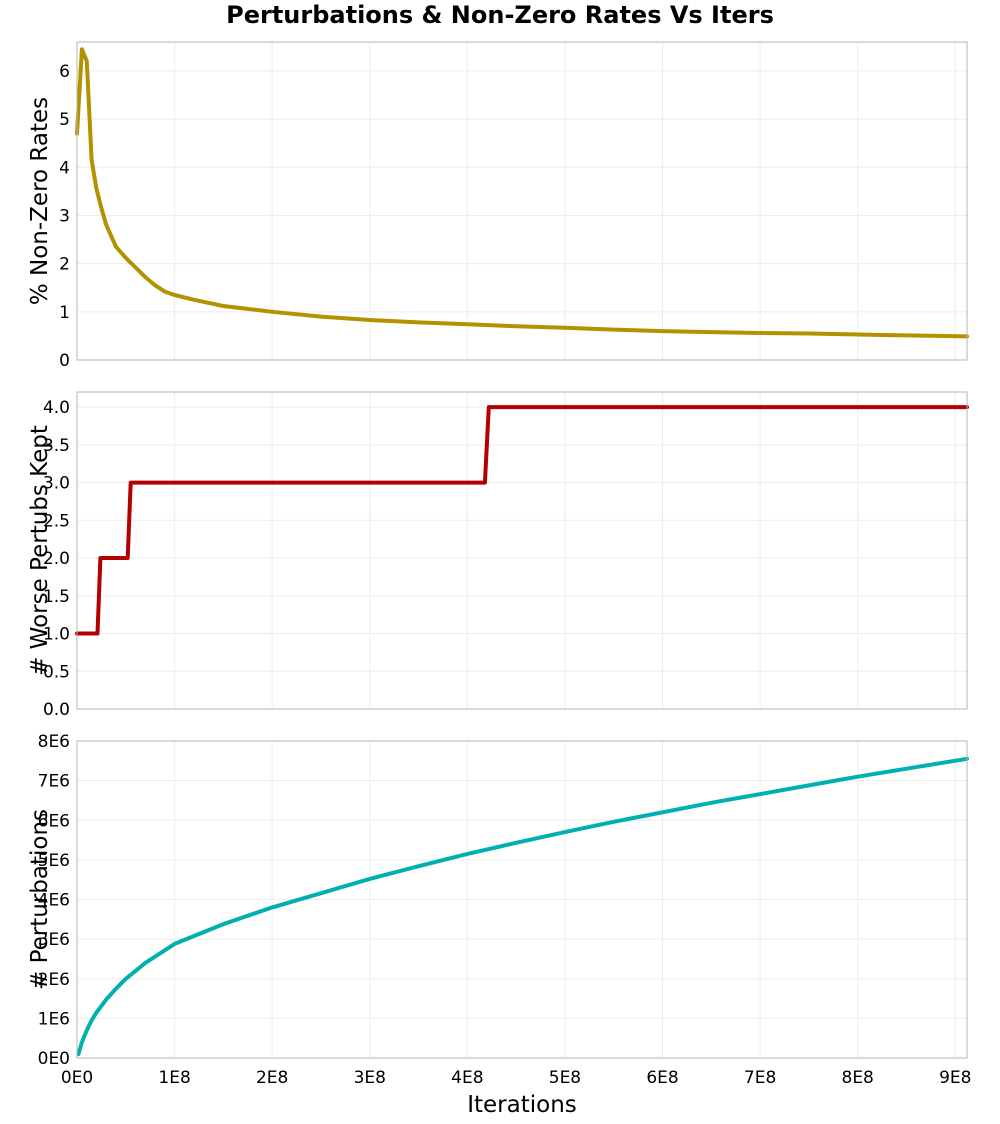 This screenshot has height=1124, width=1000. I want to click on y-tick-label: 4E6, so click(54, 901).